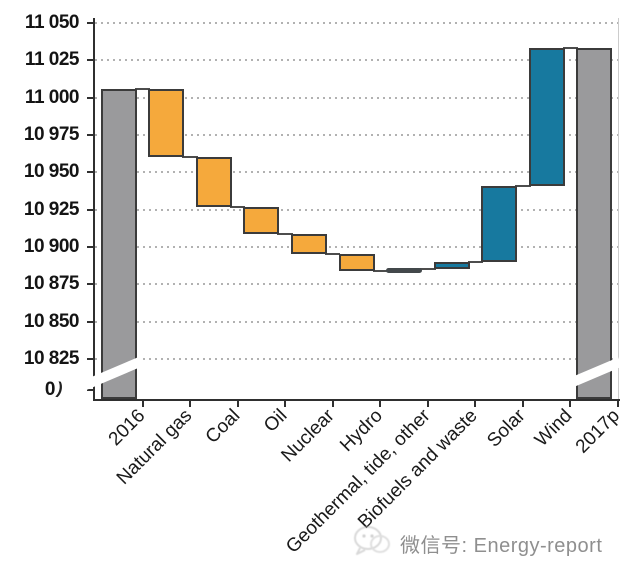 This screenshot has height=582, width=628. I want to click on x-category-label: Nuclear, so click(308, 436).